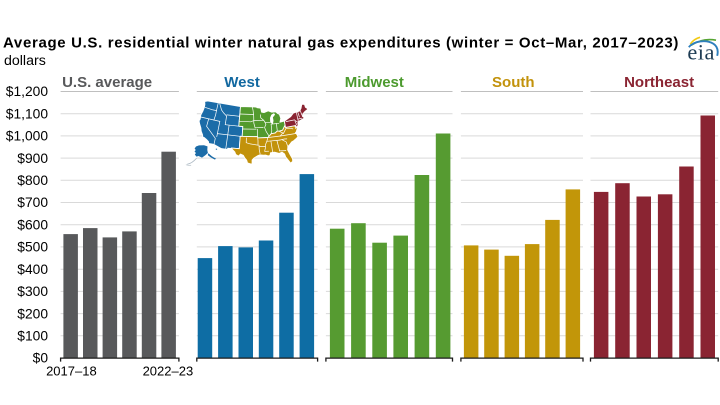  I want to click on svg-text: U.S. average, so click(107, 82).